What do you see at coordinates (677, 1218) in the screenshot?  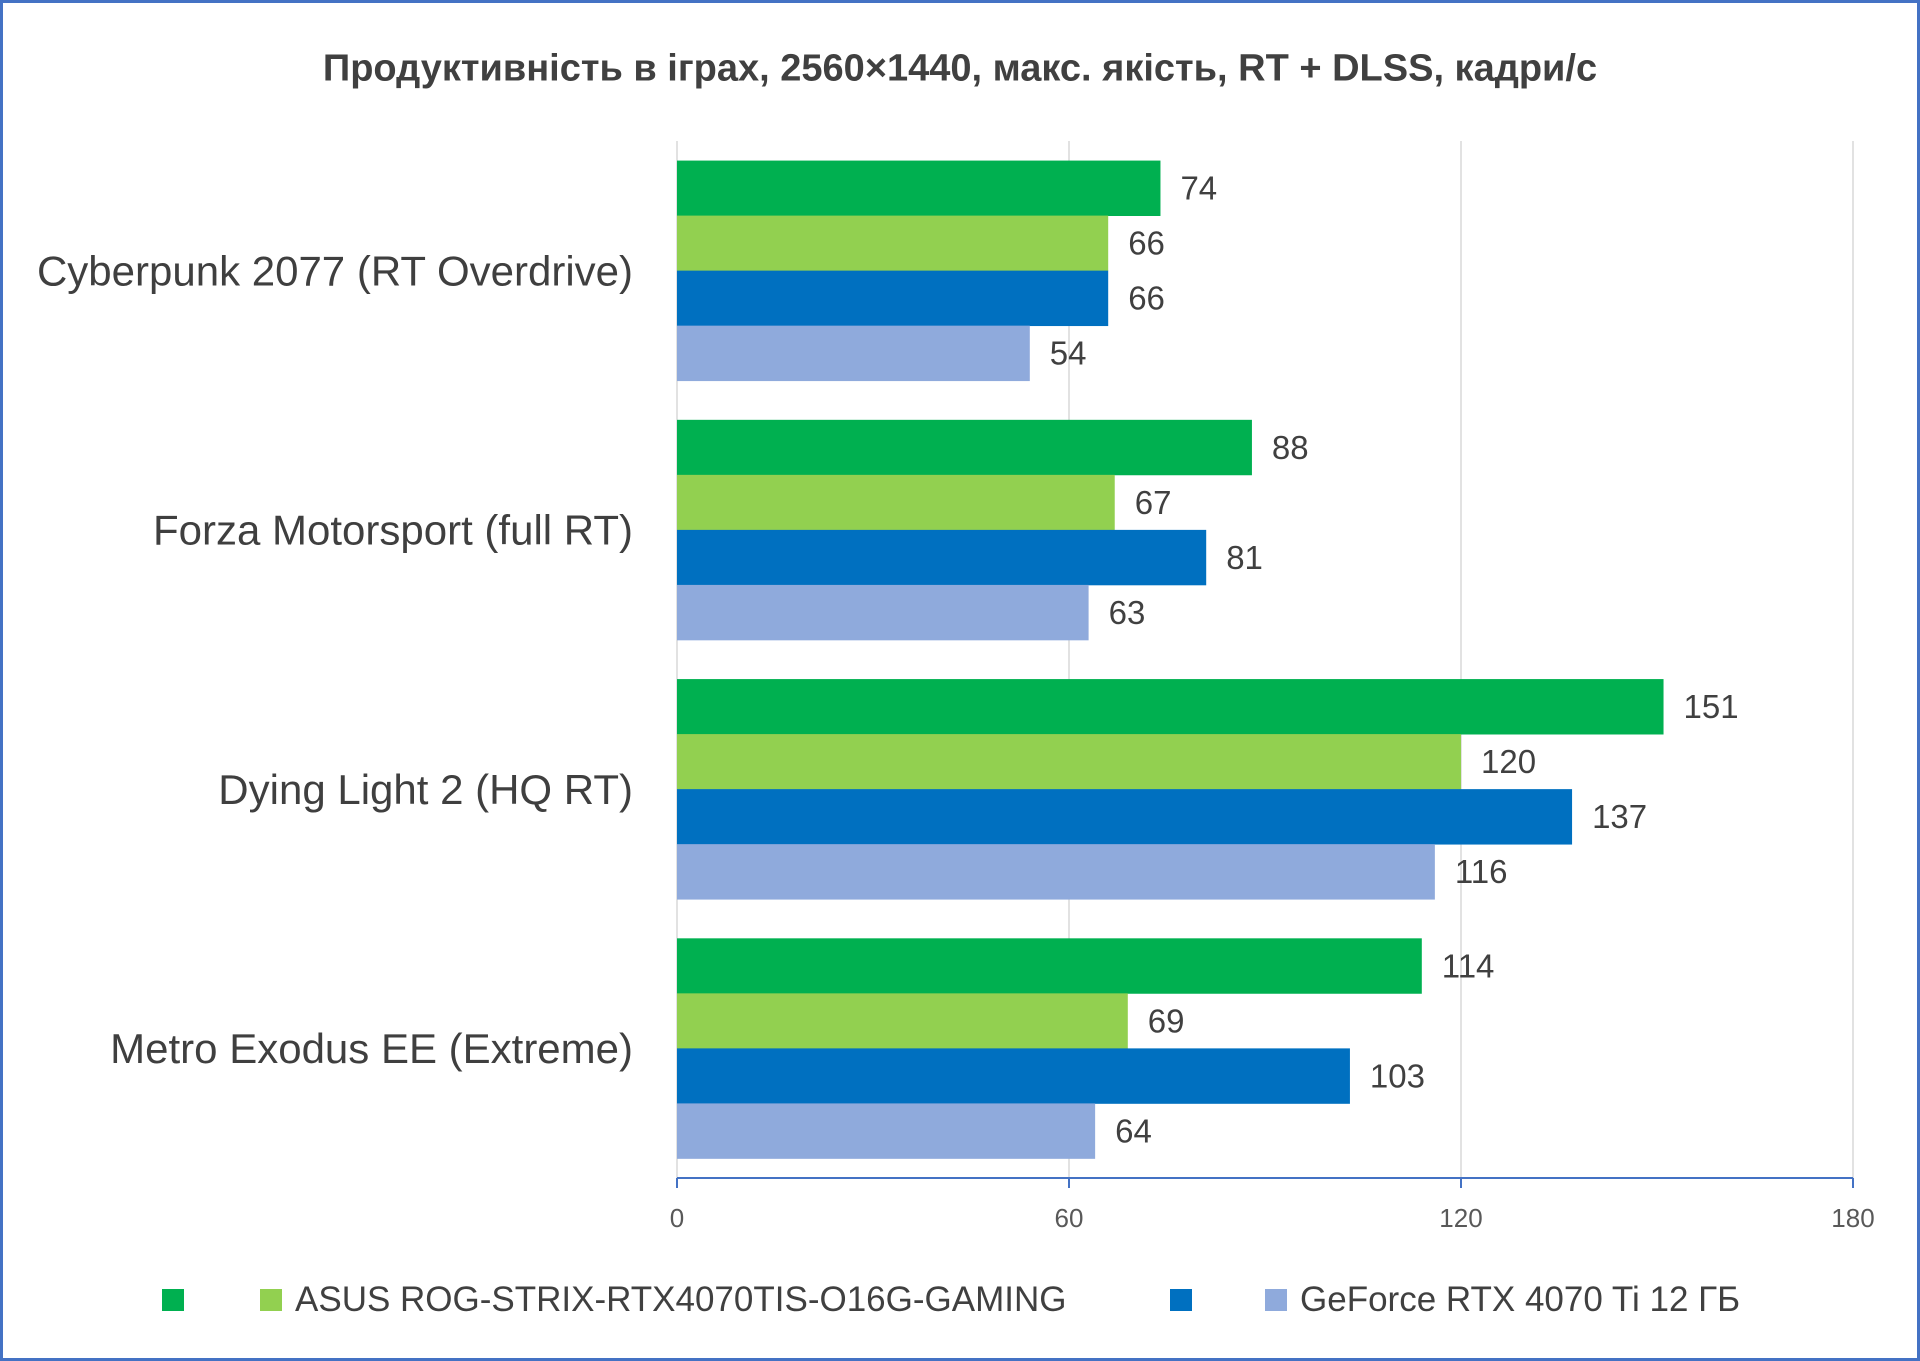 I see `x-tick-label-0: 0` at bounding box center [677, 1218].